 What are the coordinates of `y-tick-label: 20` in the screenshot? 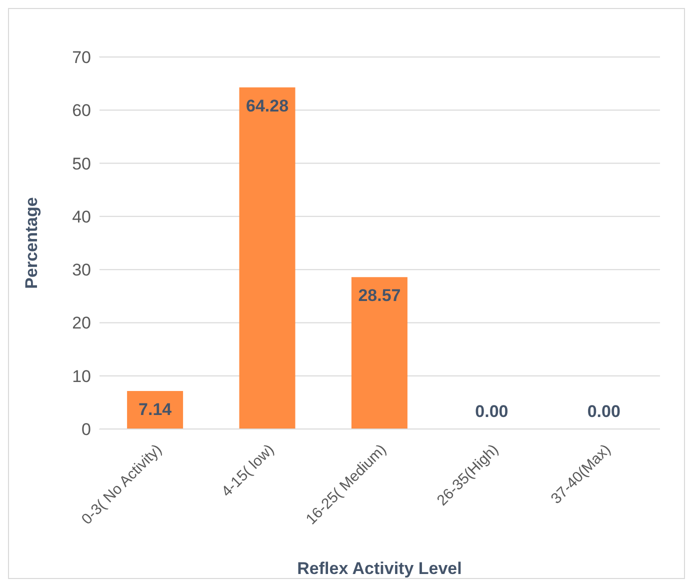 It's located at (81, 323).